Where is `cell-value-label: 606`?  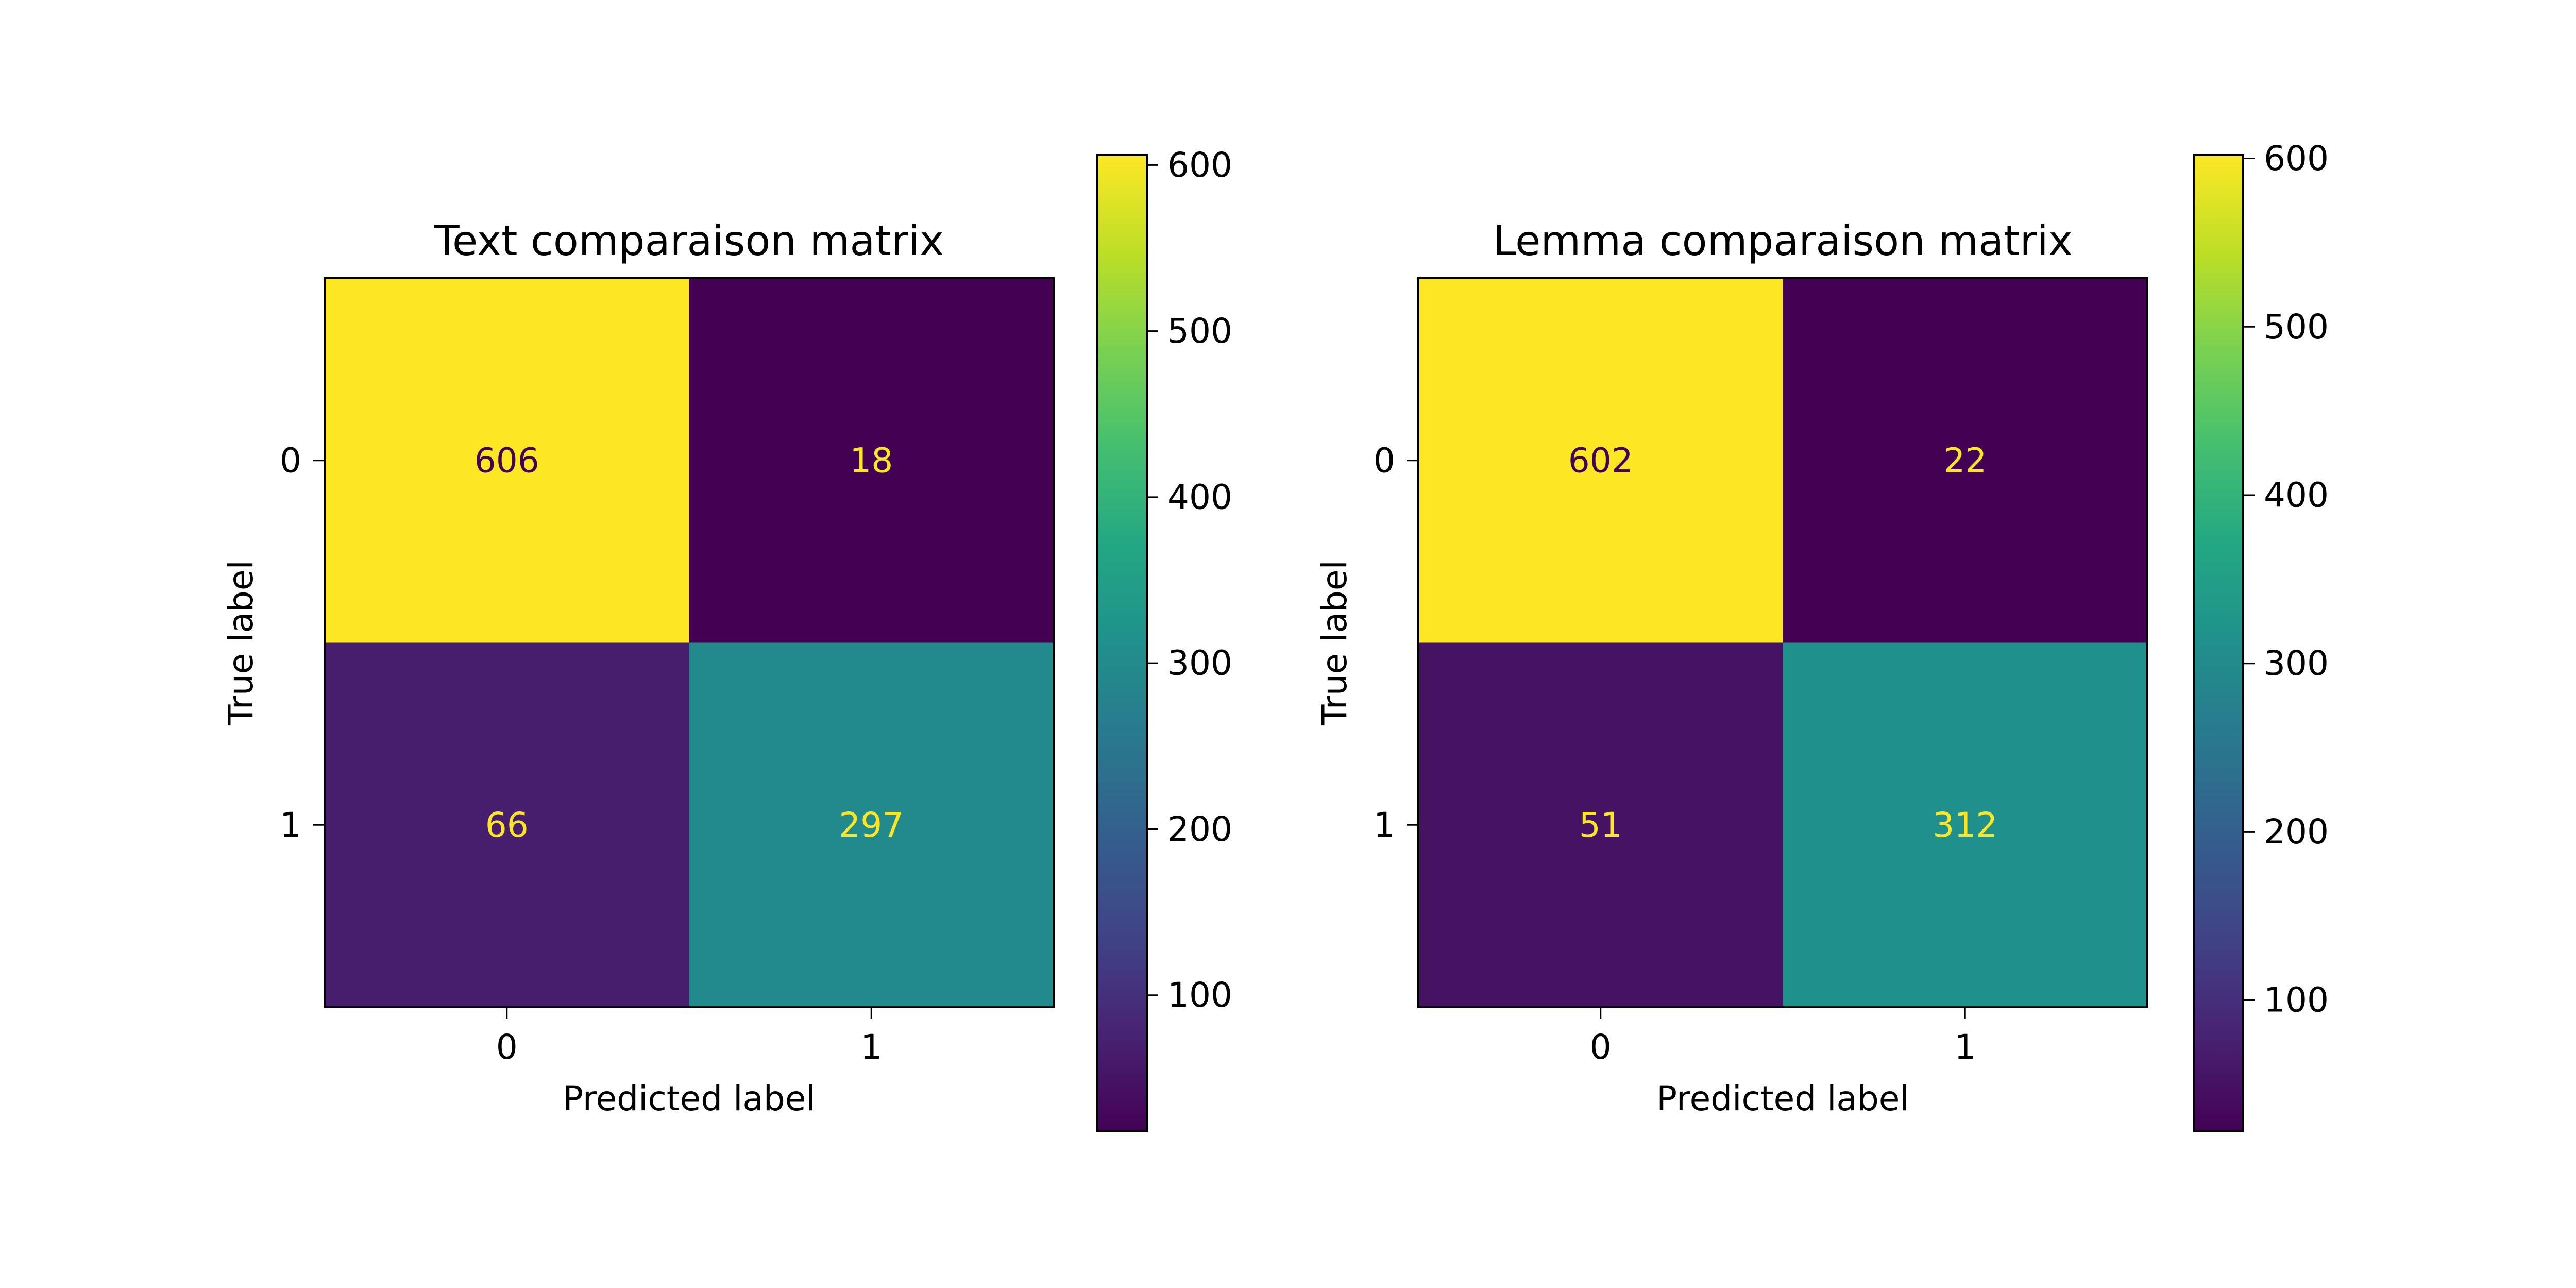
cell-value-label: 606 is located at coordinates (506, 460).